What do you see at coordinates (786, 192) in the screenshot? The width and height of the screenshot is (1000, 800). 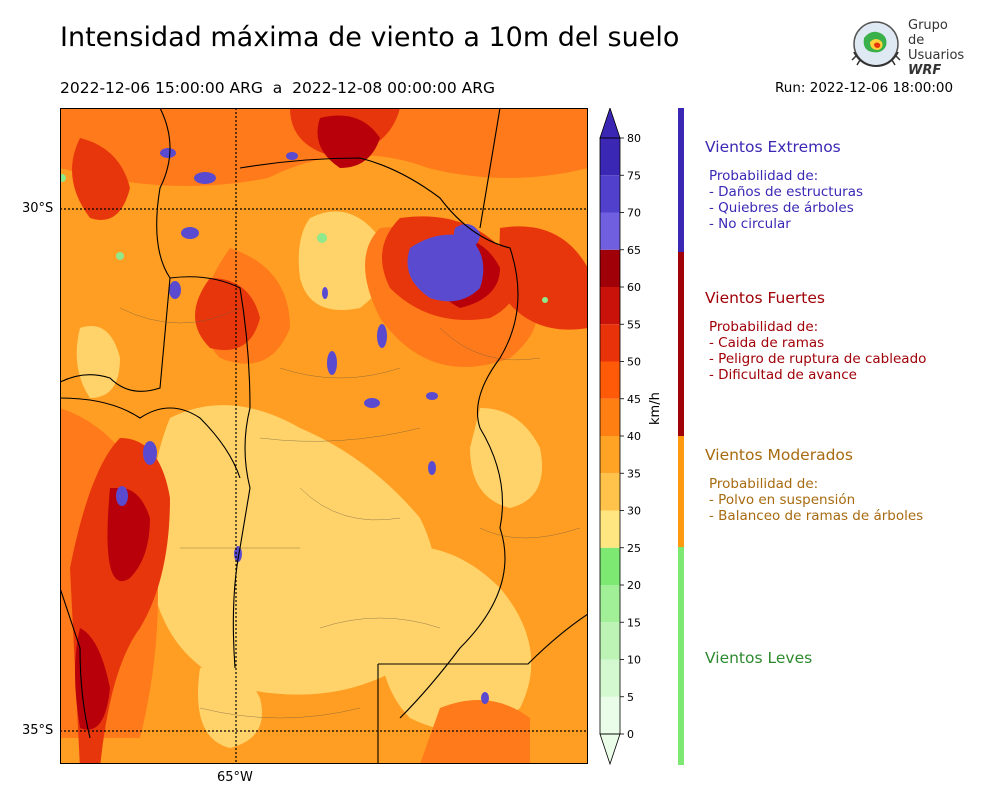 I see `legend-description-line: - Daños de estructuras` at bounding box center [786, 192].